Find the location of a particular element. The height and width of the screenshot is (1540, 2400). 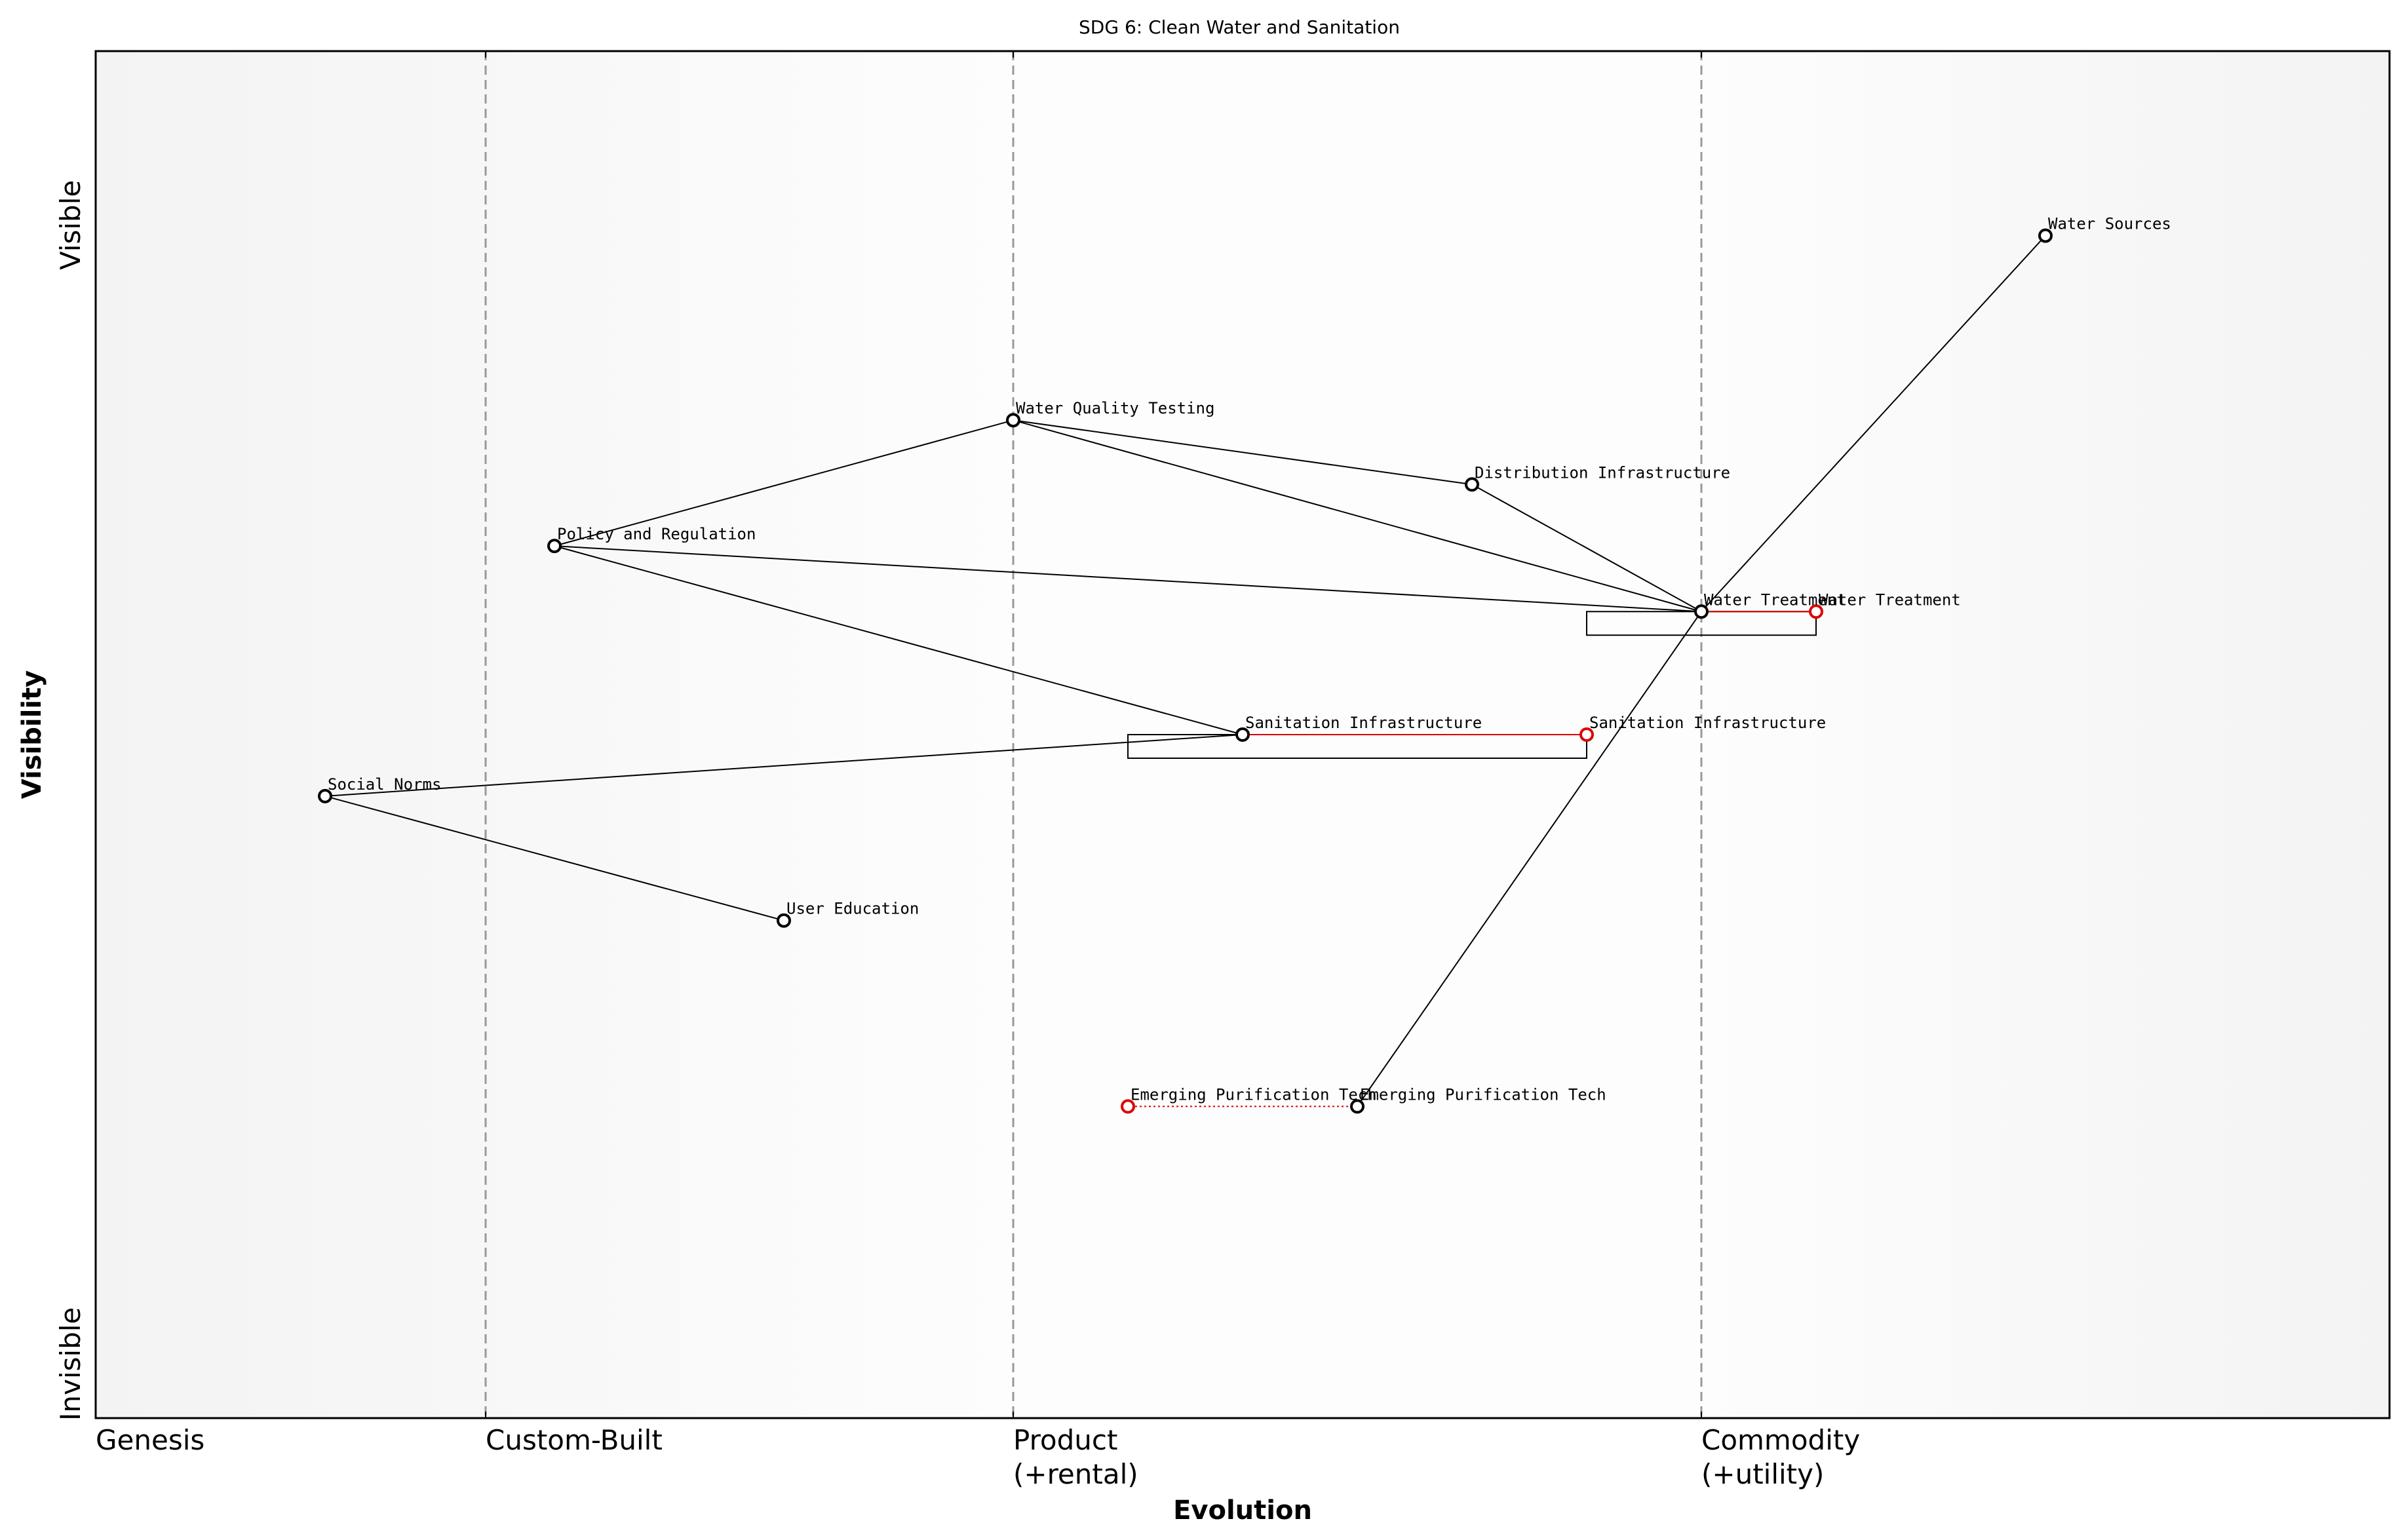

y-axis-title: Visibility is located at coordinates (32, 734).